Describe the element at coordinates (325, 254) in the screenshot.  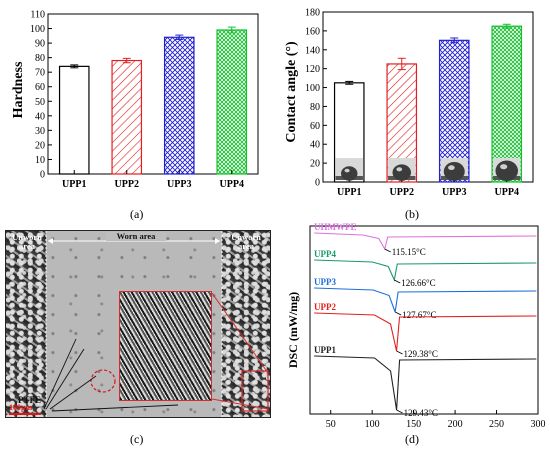
I see `series-label: UPP4` at that location.